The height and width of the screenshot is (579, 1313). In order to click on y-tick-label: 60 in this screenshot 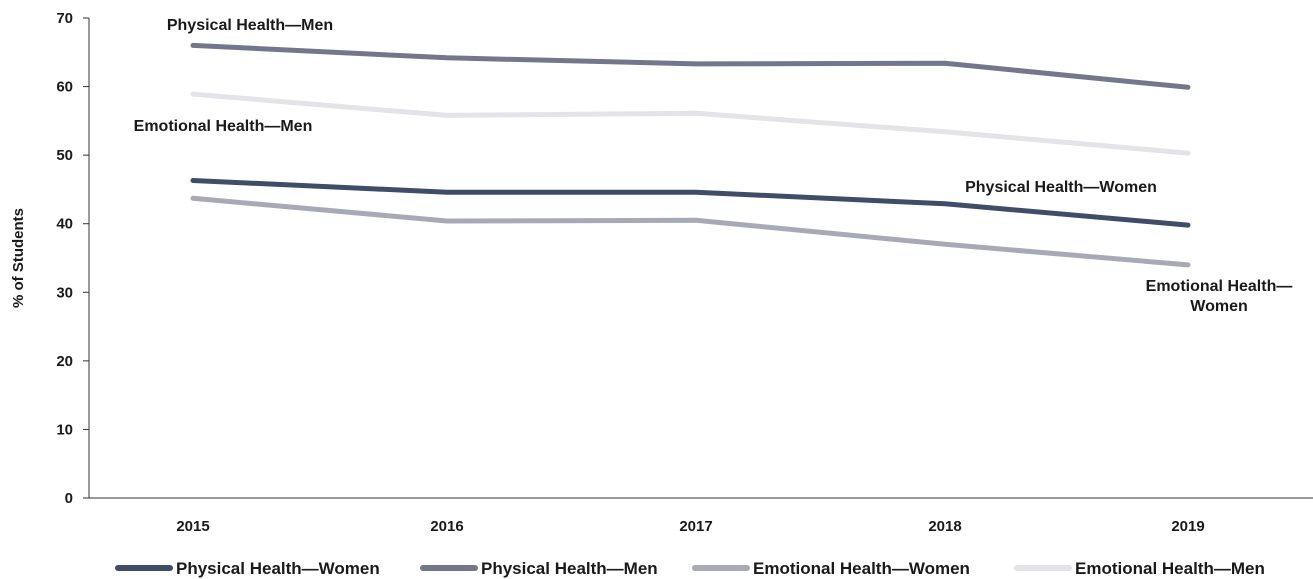, I will do `click(64, 87)`.